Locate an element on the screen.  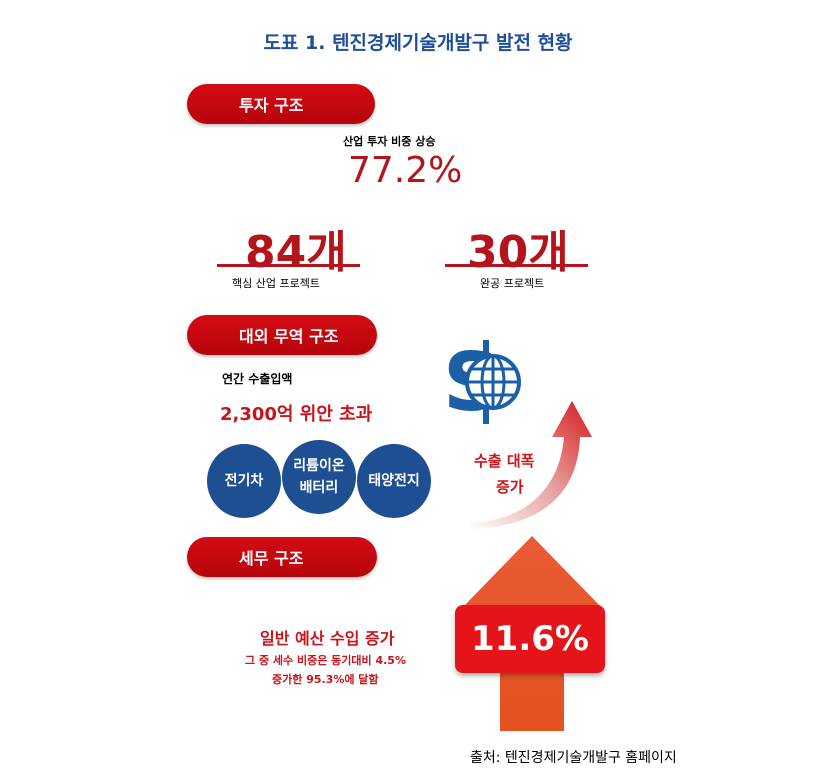
growth-curve-arrow is located at coordinates (531, 465).